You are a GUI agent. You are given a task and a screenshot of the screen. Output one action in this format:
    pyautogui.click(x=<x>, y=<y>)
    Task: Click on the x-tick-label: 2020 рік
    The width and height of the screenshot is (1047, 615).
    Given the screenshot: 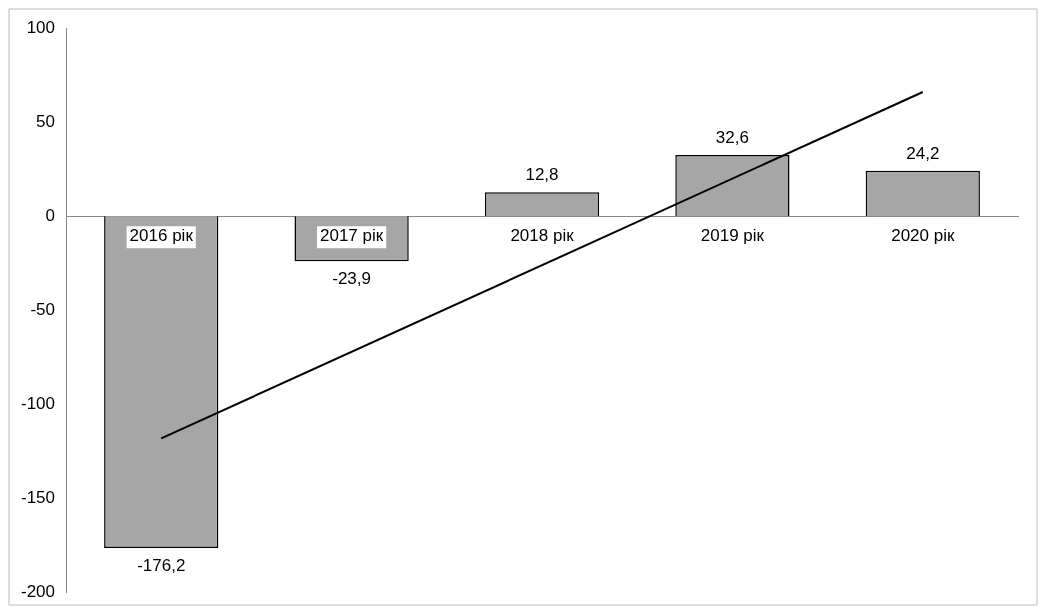 What is the action you would take?
    pyautogui.click(x=923, y=236)
    